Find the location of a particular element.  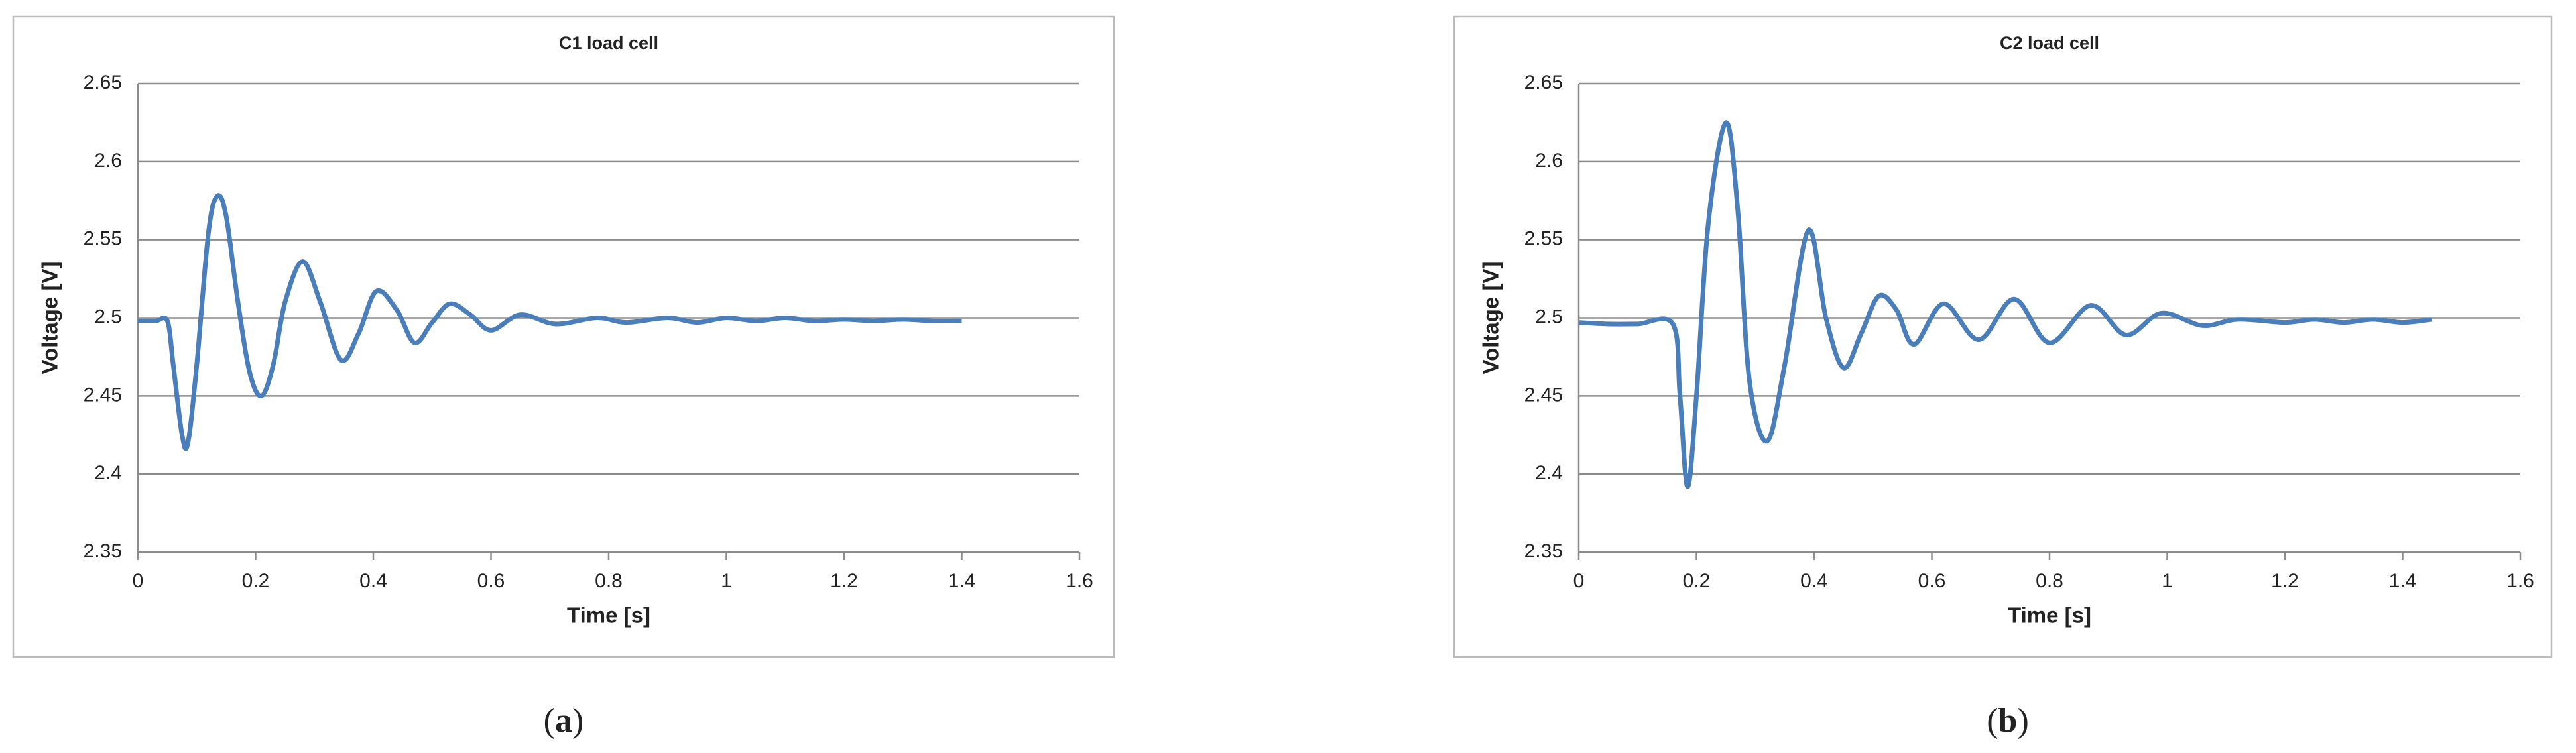

caption-part: b is located at coordinates (2008, 721).